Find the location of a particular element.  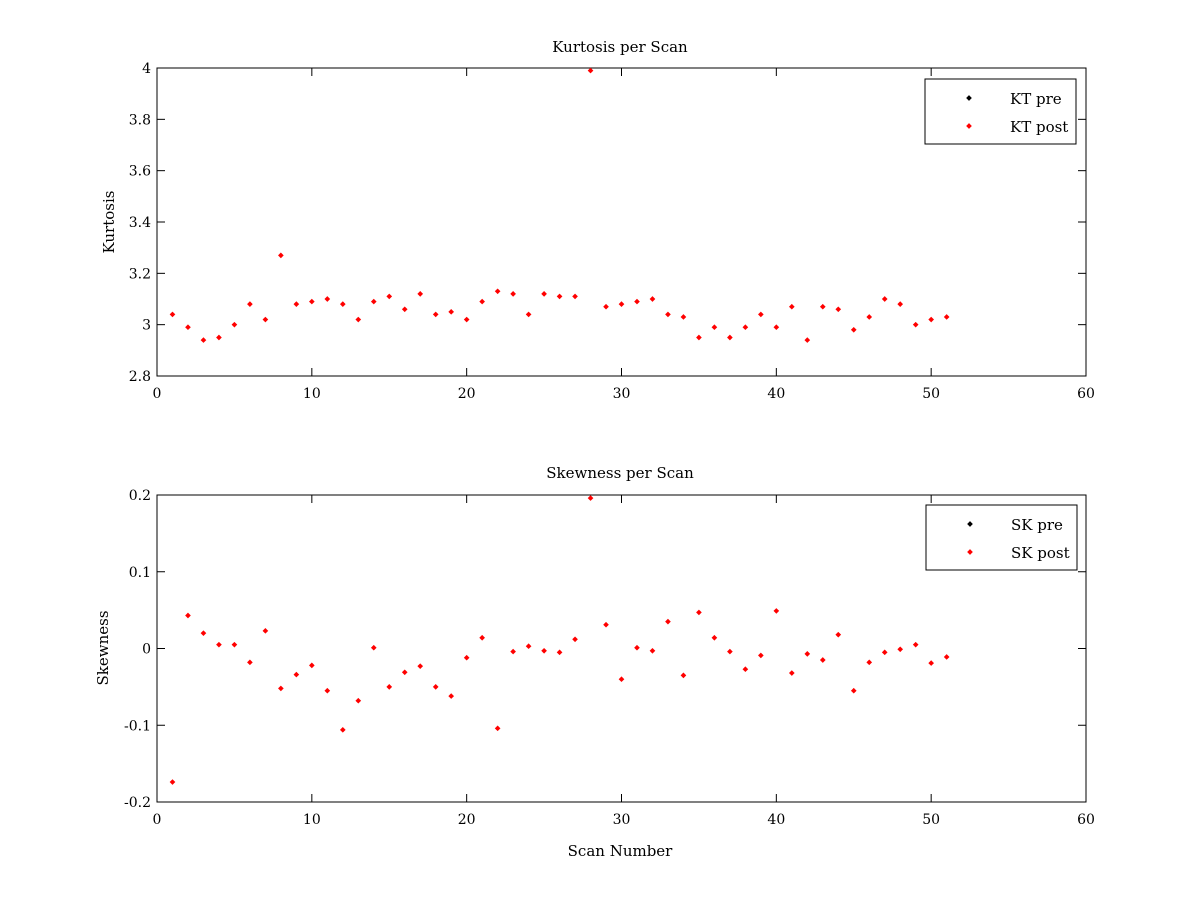

kurtosis-legend-marker is located at coordinates (969, 126).